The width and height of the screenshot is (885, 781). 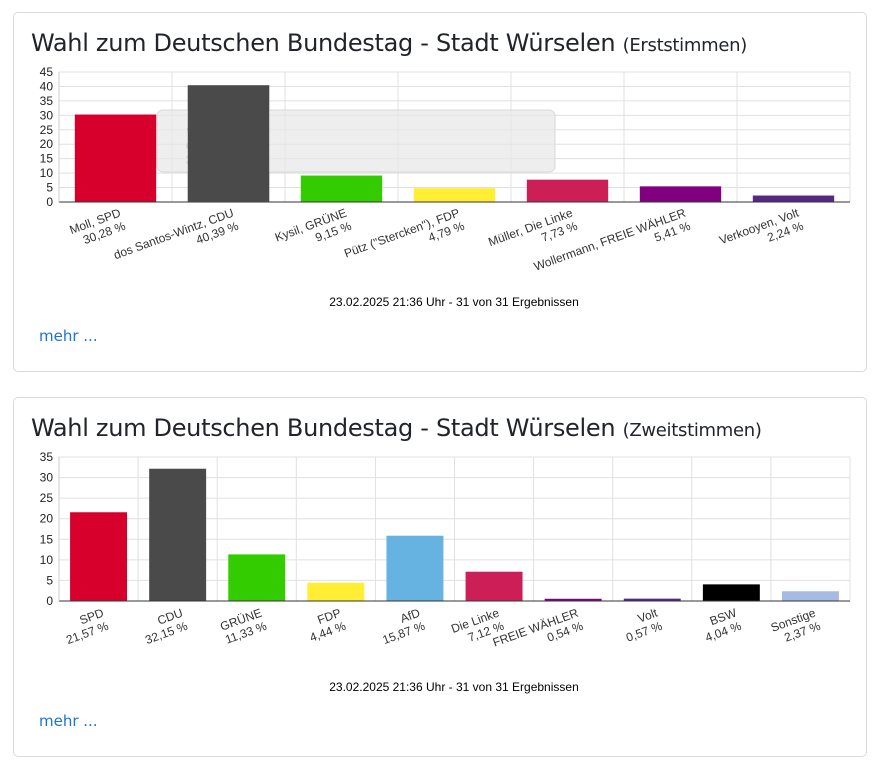 What do you see at coordinates (47, 86) in the screenshot?
I see `y-tick-label: 40` at bounding box center [47, 86].